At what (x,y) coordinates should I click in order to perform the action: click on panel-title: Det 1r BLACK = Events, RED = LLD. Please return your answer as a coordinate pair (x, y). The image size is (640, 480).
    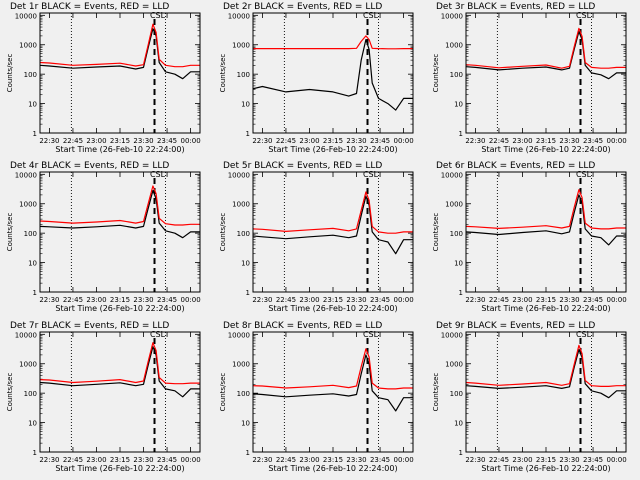
    Looking at the image, I should click on (89, 7).